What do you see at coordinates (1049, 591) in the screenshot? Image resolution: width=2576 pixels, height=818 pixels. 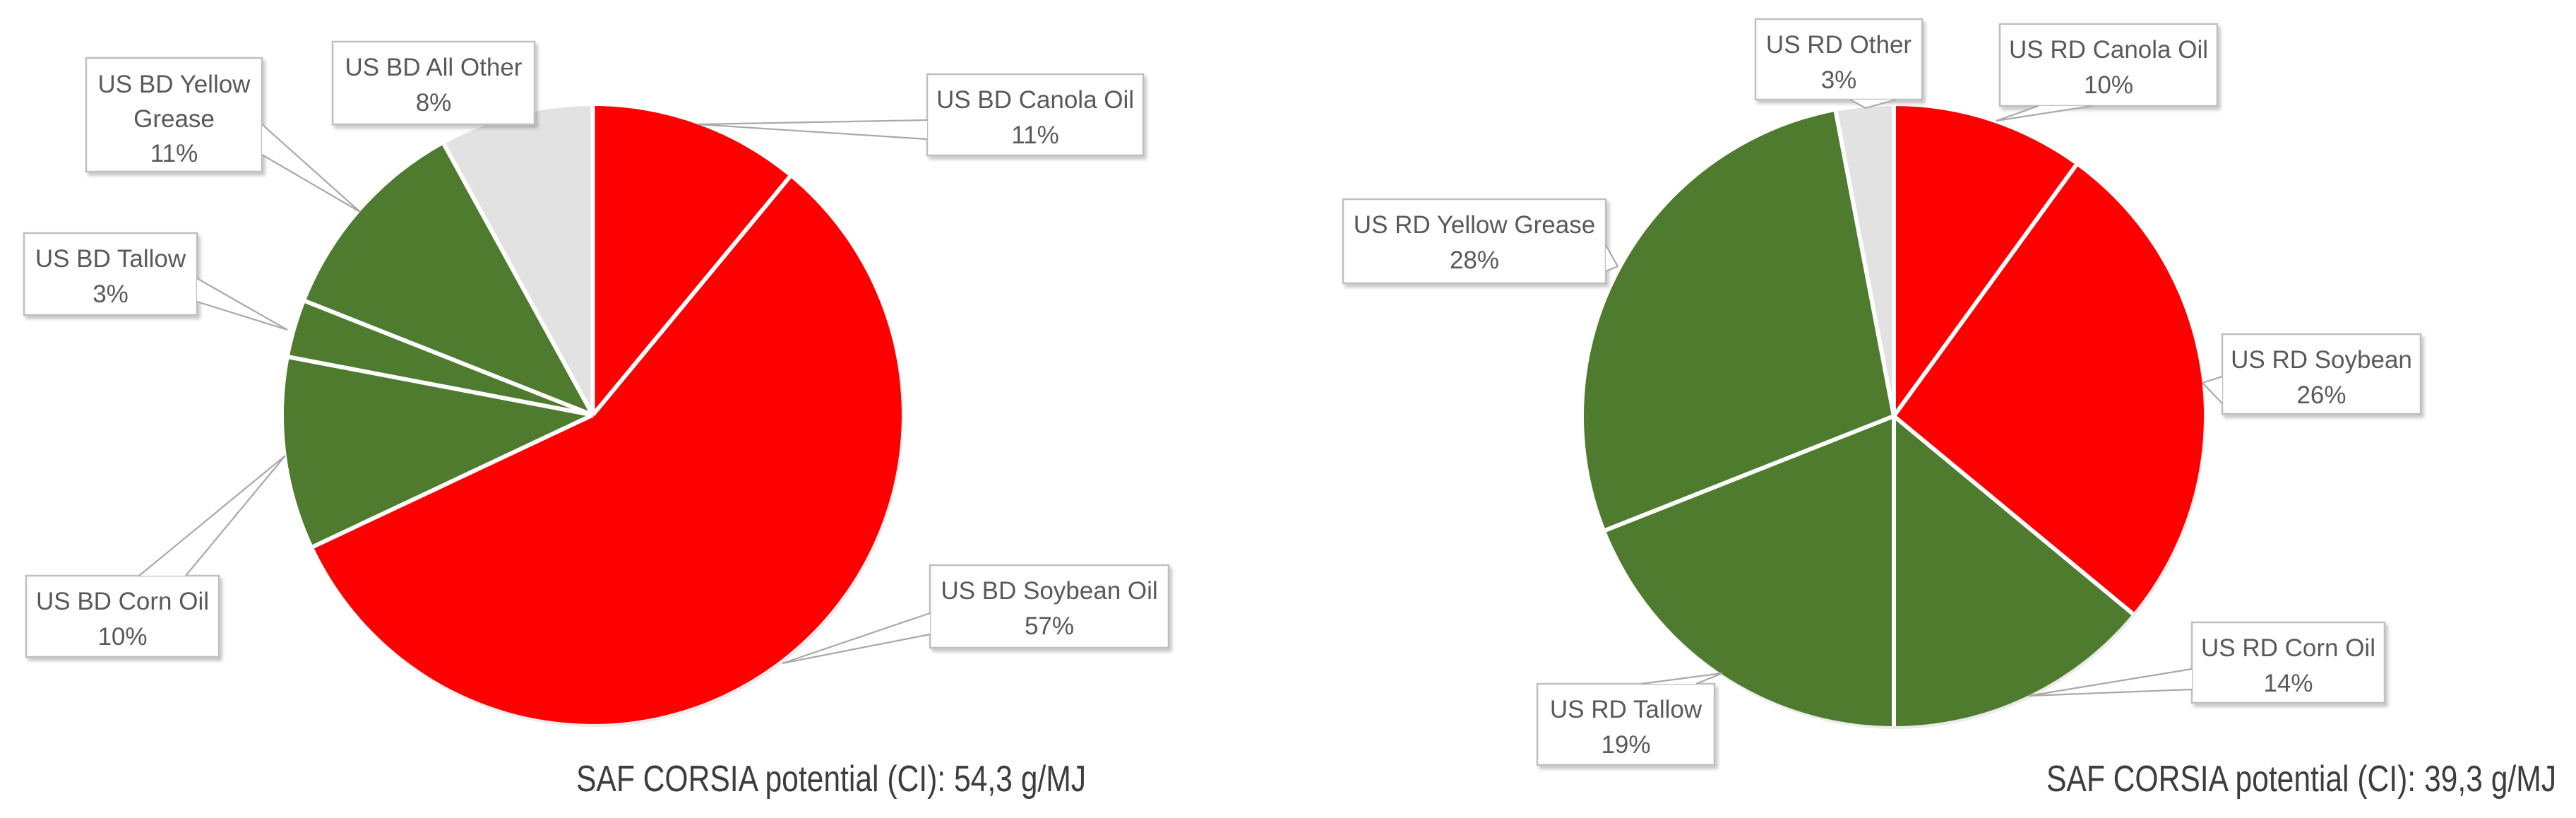 I see `svg-text: US BD Soybean Oil` at bounding box center [1049, 591].